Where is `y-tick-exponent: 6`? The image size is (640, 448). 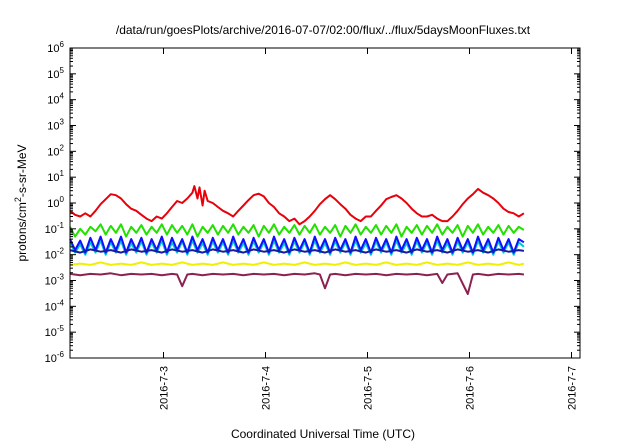
y-tick-exponent: 6 is located at coordinates (62, 44).